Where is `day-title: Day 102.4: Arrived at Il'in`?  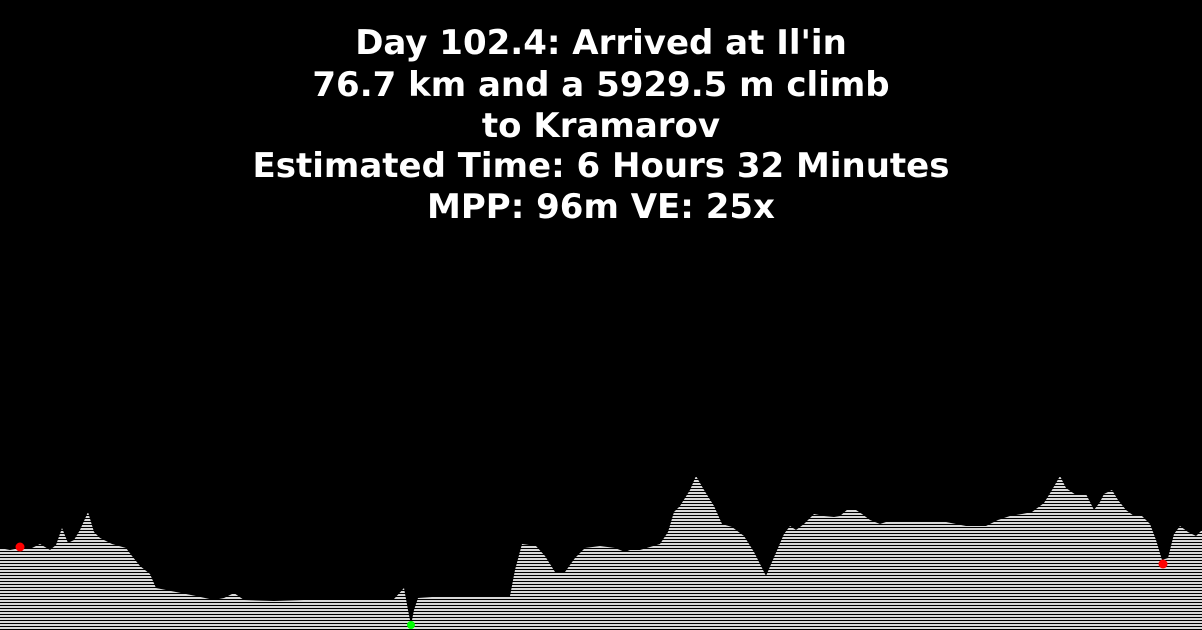 day-title: Day 102.4: Arrived at Il'in is located at coordinates (601, 43).